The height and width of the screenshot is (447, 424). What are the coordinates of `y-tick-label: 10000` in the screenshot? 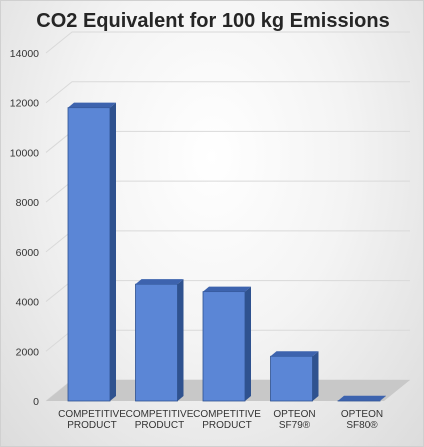 It's located at (24, 153).